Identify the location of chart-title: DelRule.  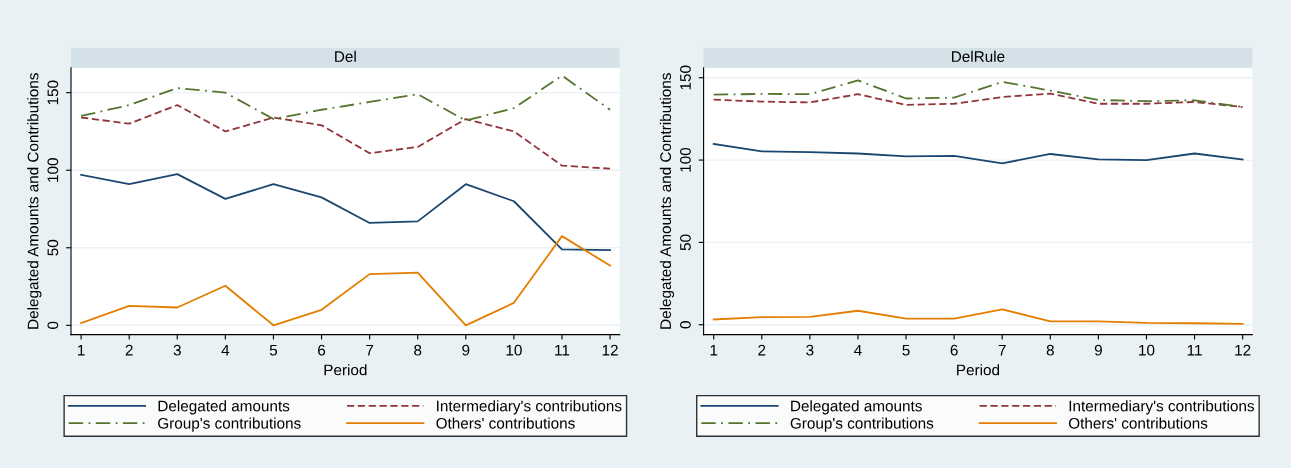
(978, 56).